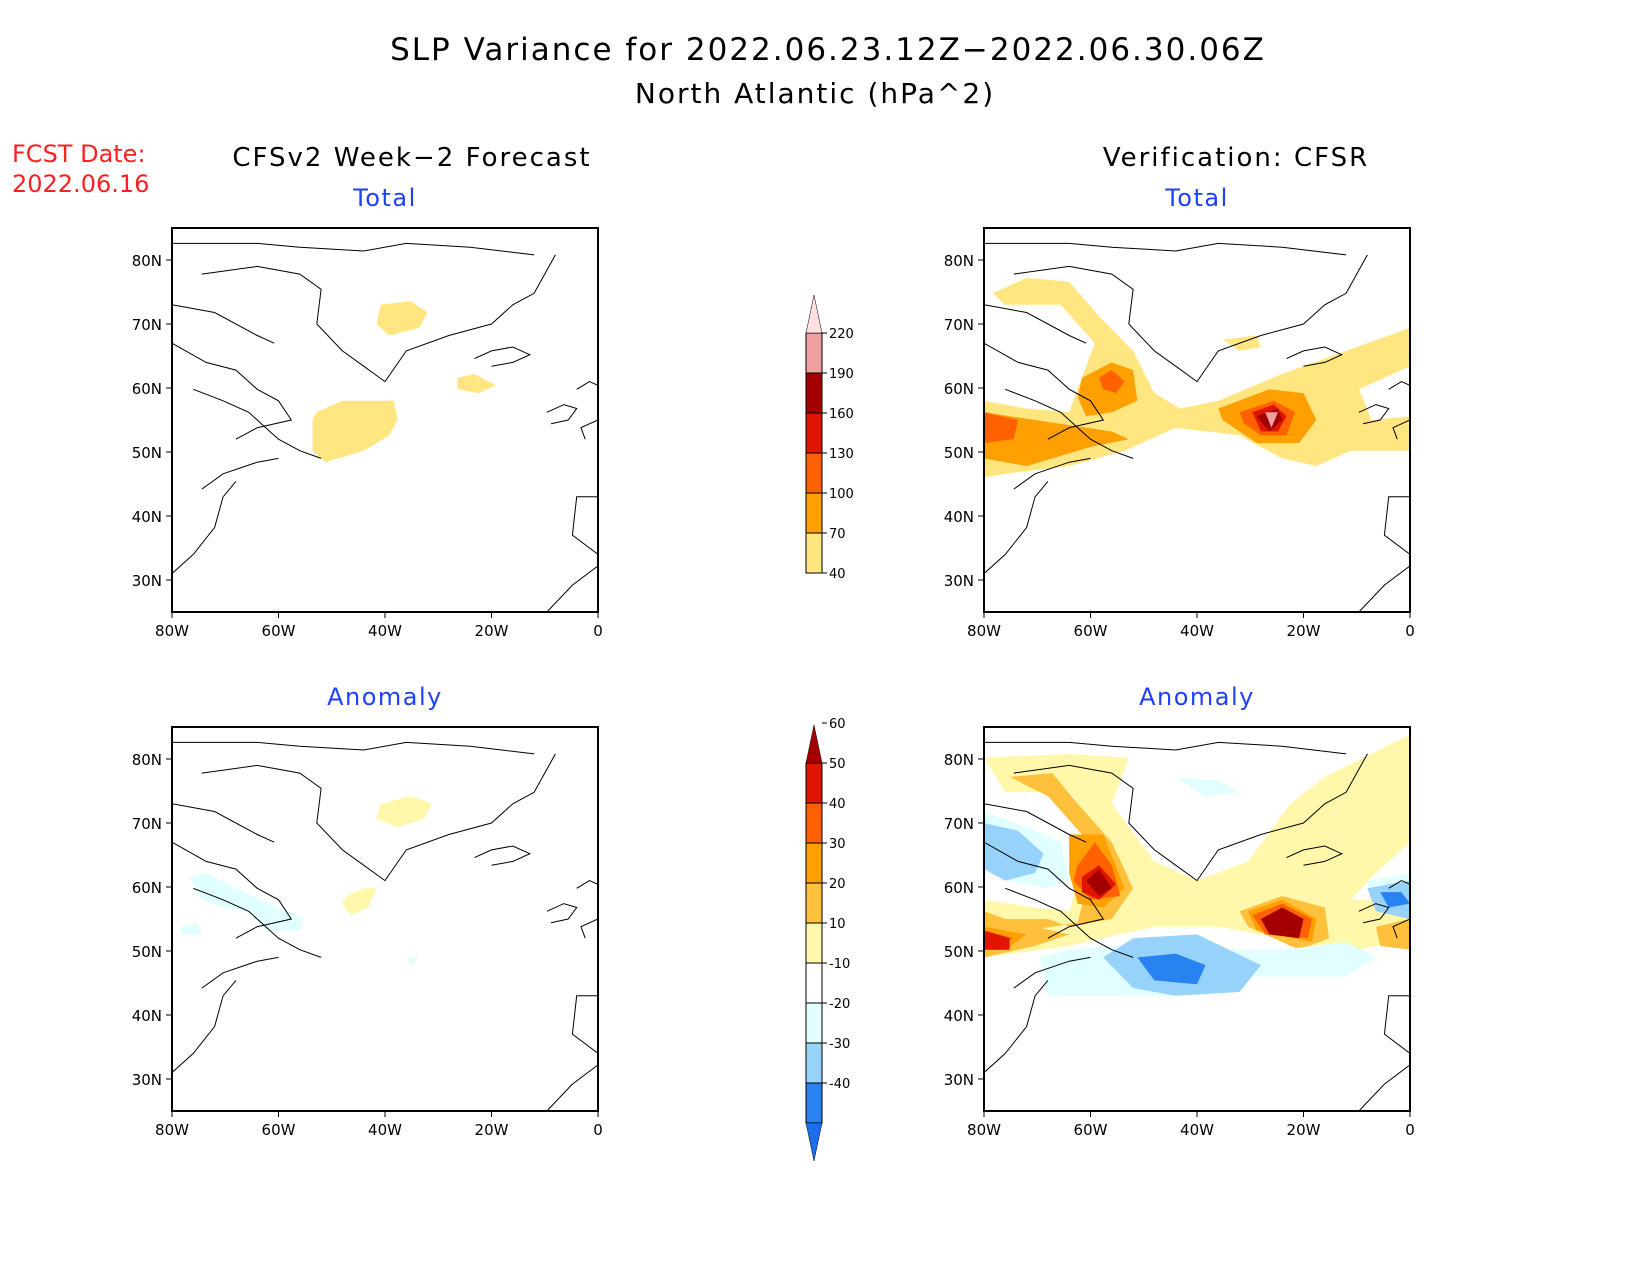 The image size is (1650, 1275). What do you see at coordinates (837, 884) in the screenshot?
I see `colorbar-label: 20` at bounding box center [837, 884].